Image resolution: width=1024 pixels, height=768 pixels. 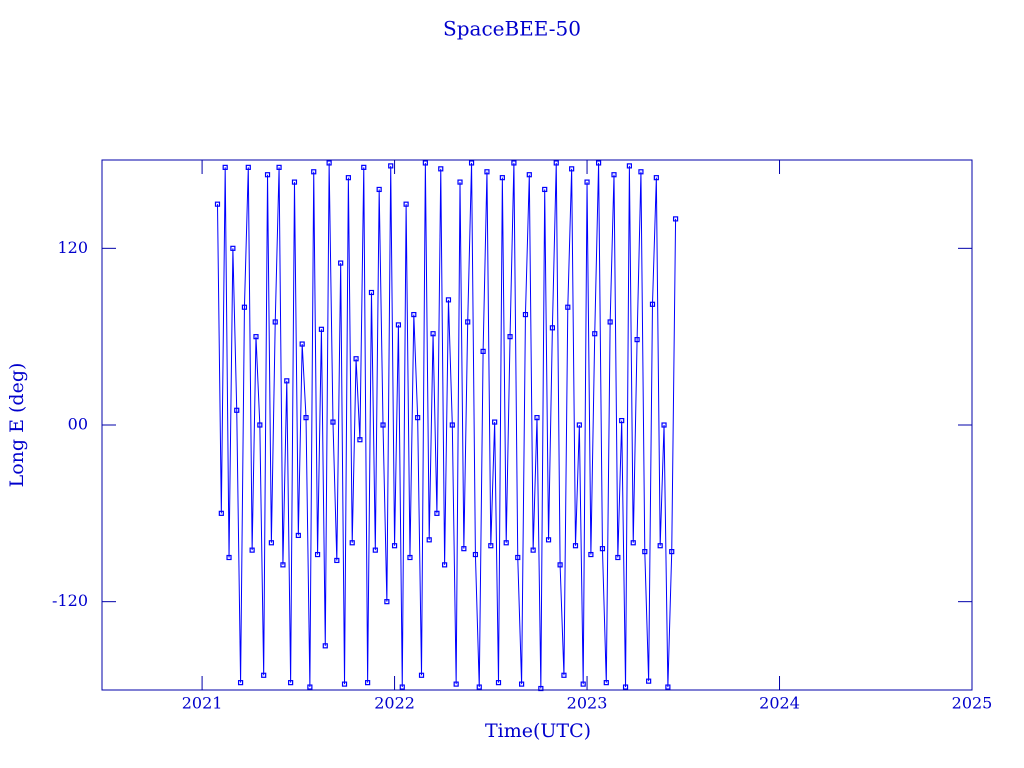 I want to click on x-axis-label: Time(UTC), so click(x=538, y=731).